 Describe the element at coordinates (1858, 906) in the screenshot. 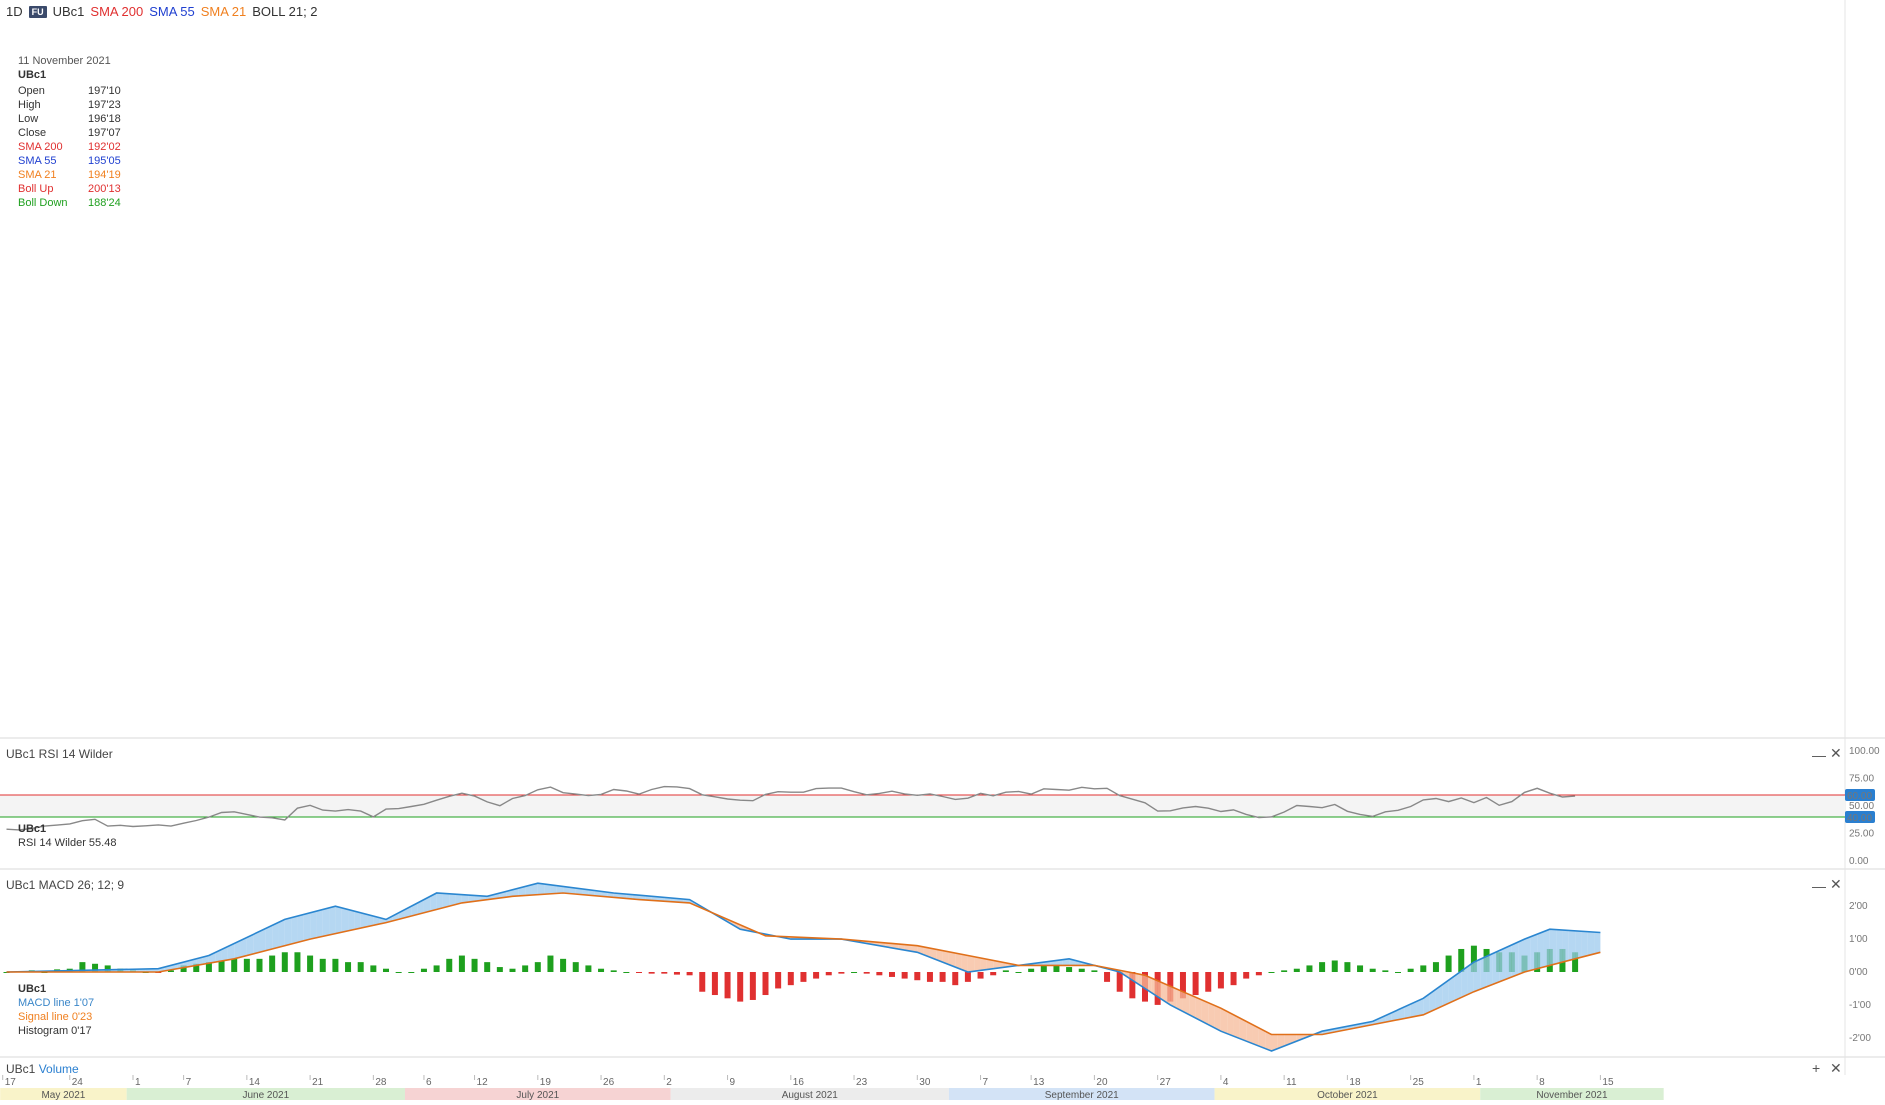

I see `macd-tick-label: 2'00` at that location.